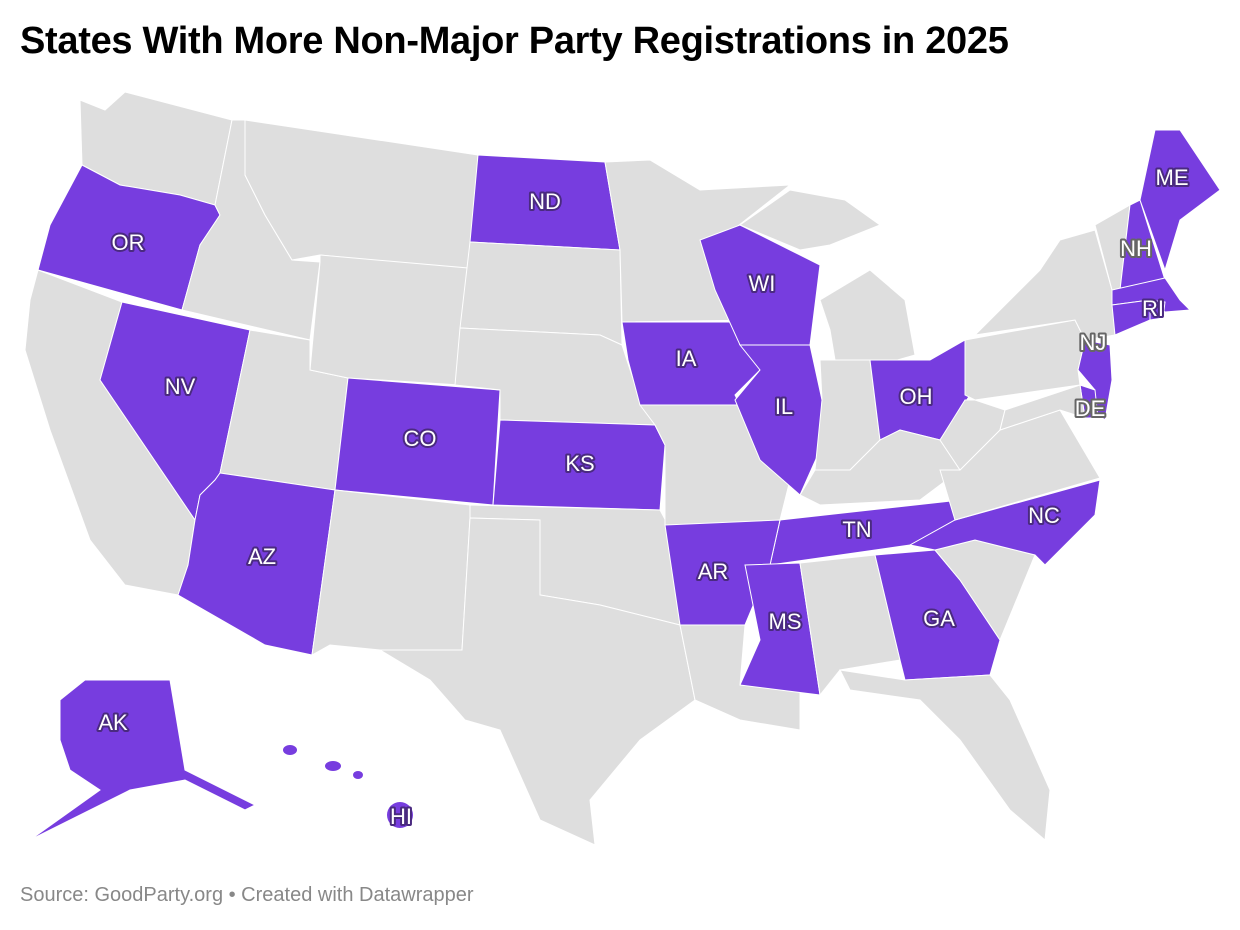 This screenshot has height=930, width=1240. I want to click on state-label-wi: WI, so click(762, 283).